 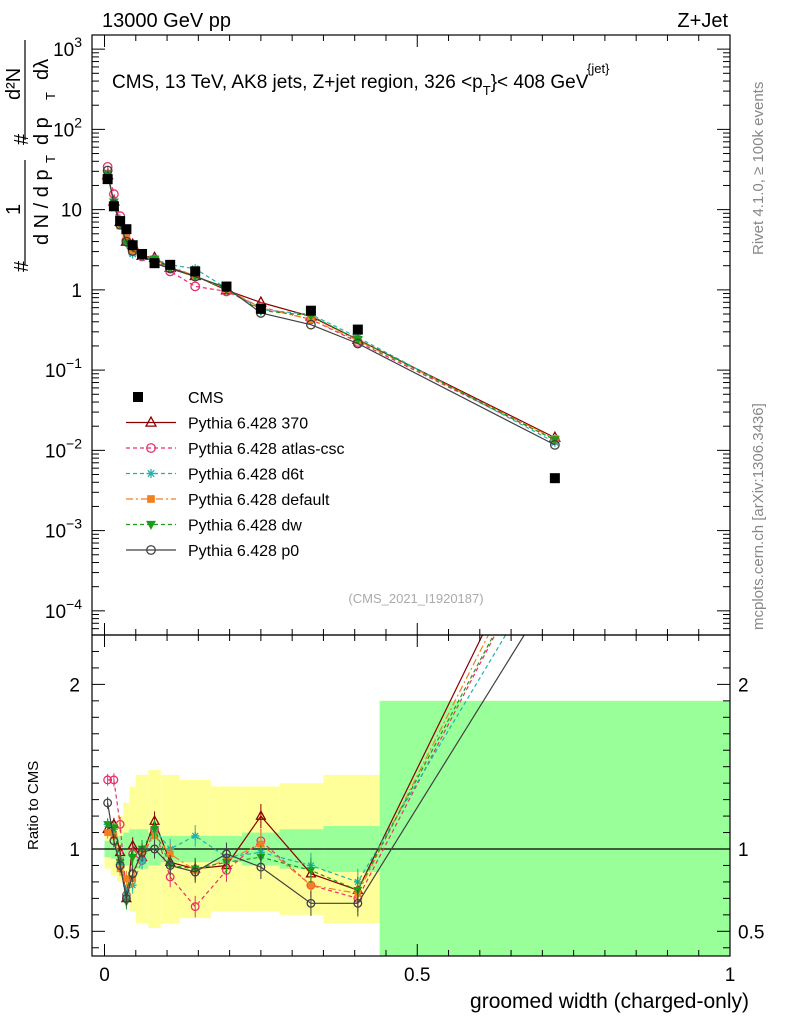 What do you see at coordinates (63, 368) in the screenshot?
I see `y-tick-label-top: 10⁻¹` at bounding box center [63, 368].